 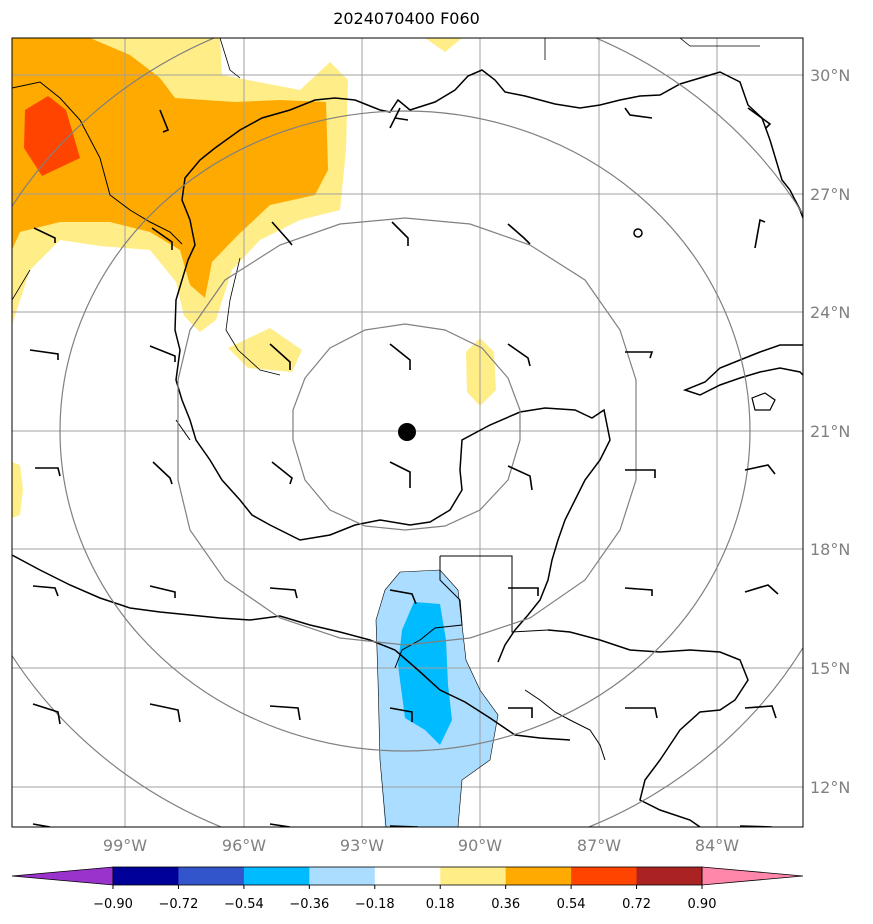 What do you see at coordinates (362, 845) in the screenshot?
I see `lon-label-93: 93°W` at bounding box center [362, 845].